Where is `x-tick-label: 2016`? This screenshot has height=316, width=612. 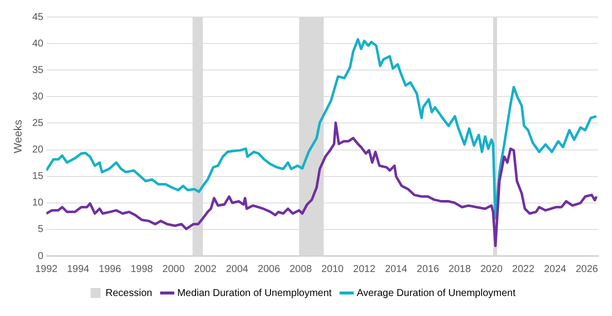
x-tick-label: 2016 is located at coordinates (428, 269).